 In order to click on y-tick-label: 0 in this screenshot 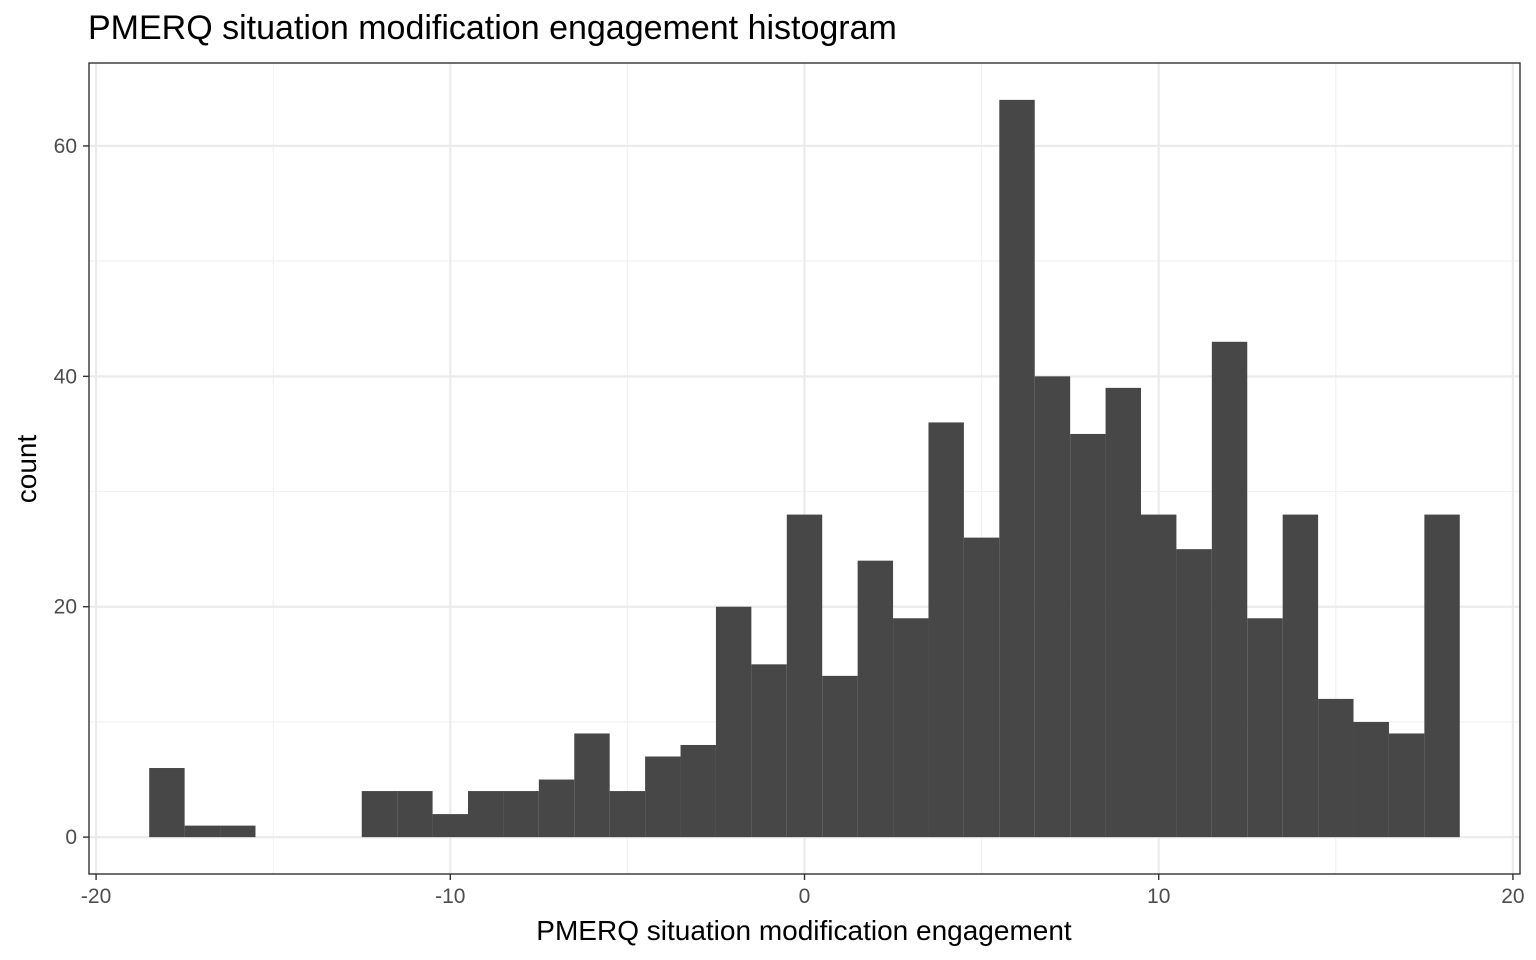, I will do `click(71, 837)`.